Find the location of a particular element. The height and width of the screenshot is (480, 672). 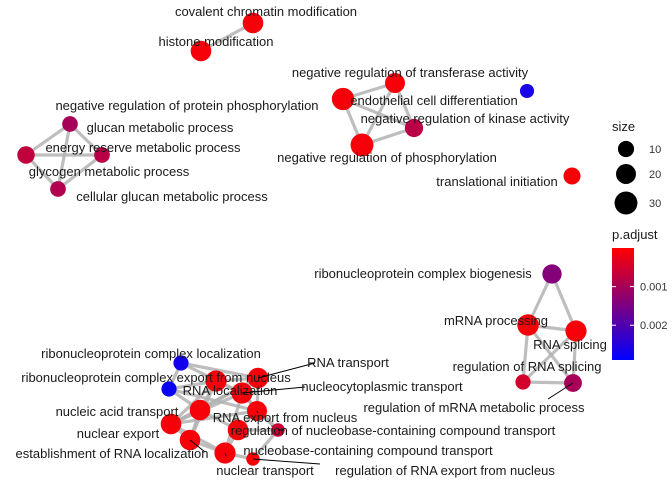

leader-line-rna_transport is located at coordinates (286, 370).